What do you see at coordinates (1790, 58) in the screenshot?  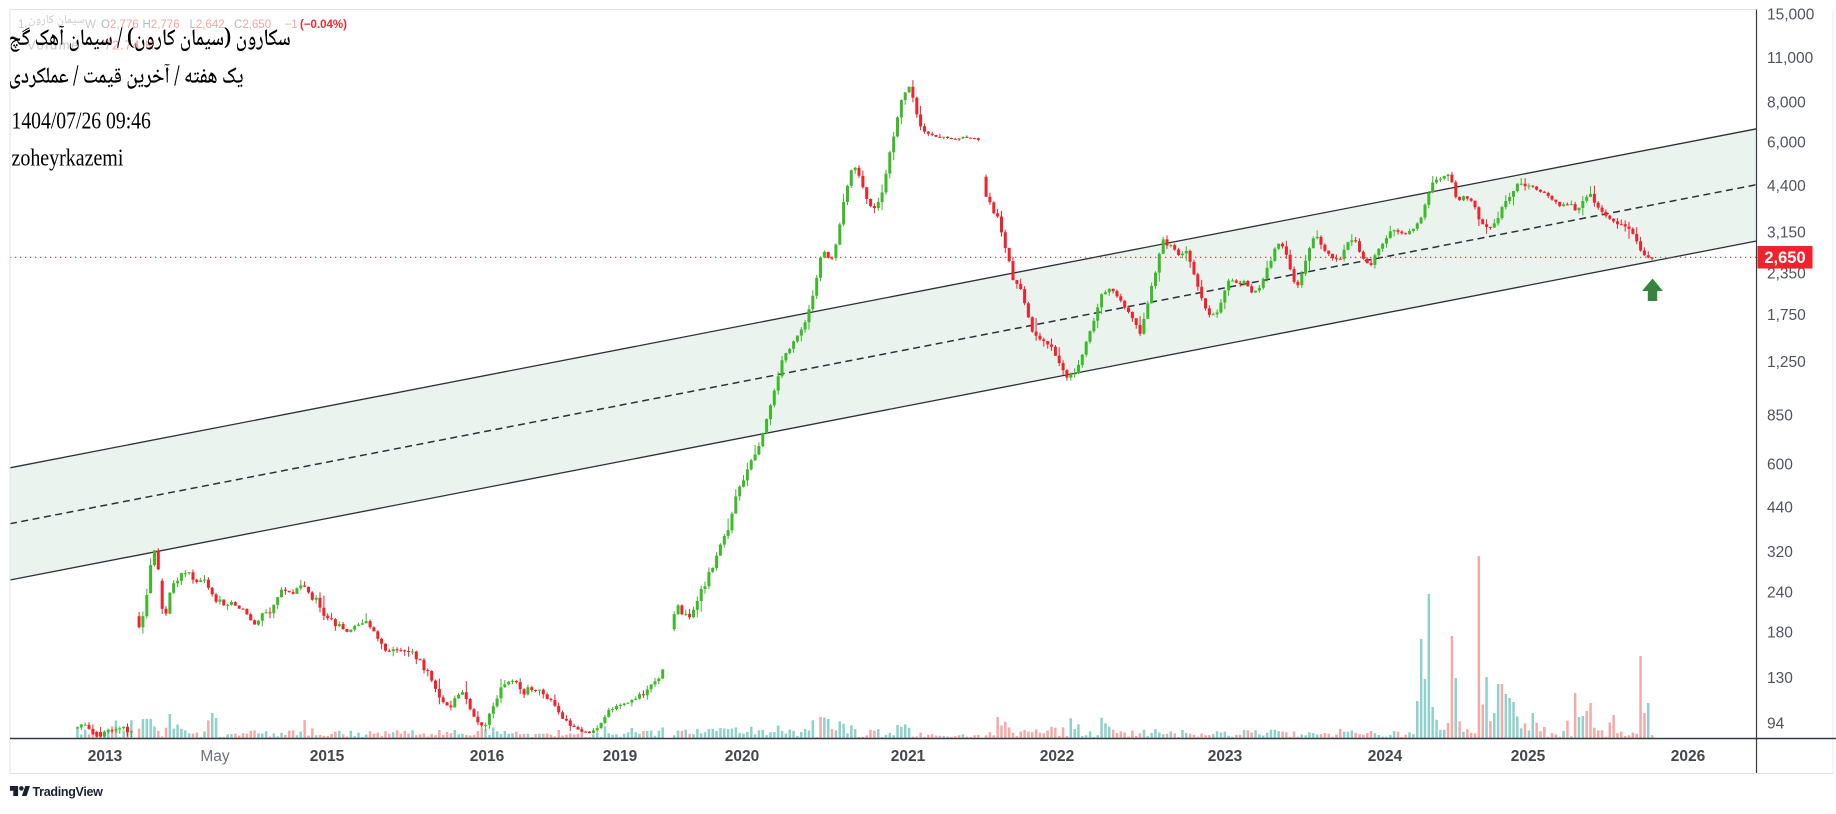 I see `svg-text: 11,000` at bounding box center [1790, 58].